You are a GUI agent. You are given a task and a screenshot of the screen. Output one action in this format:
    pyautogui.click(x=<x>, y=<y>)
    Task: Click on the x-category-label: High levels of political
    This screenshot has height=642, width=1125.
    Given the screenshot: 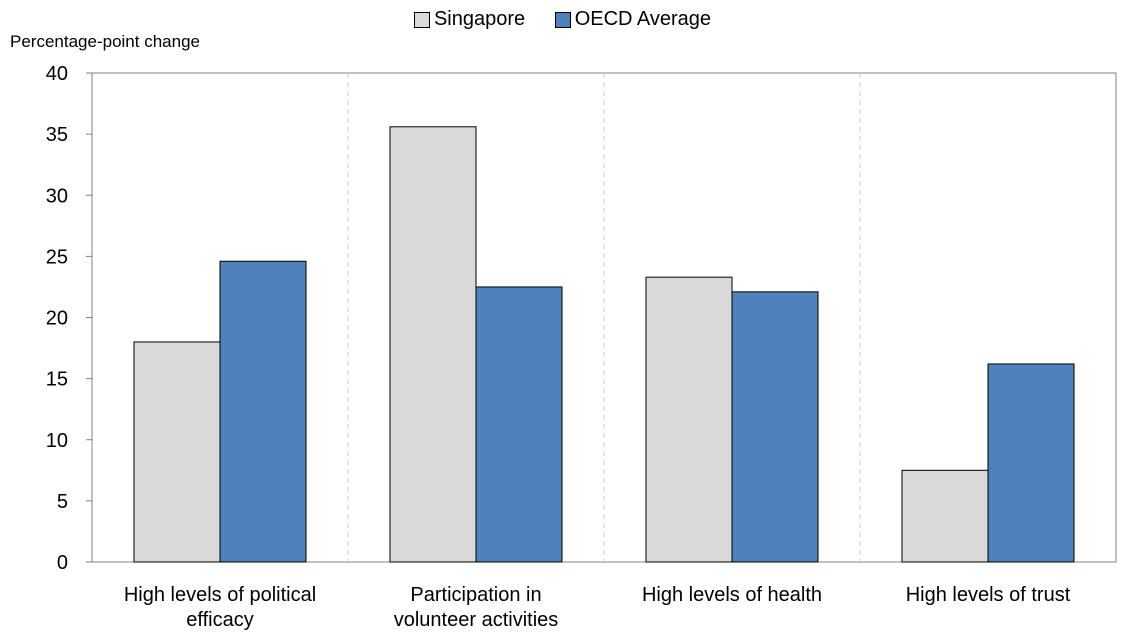 What is the action you would take?
    pyautogui.click(x=220, y=595)
    